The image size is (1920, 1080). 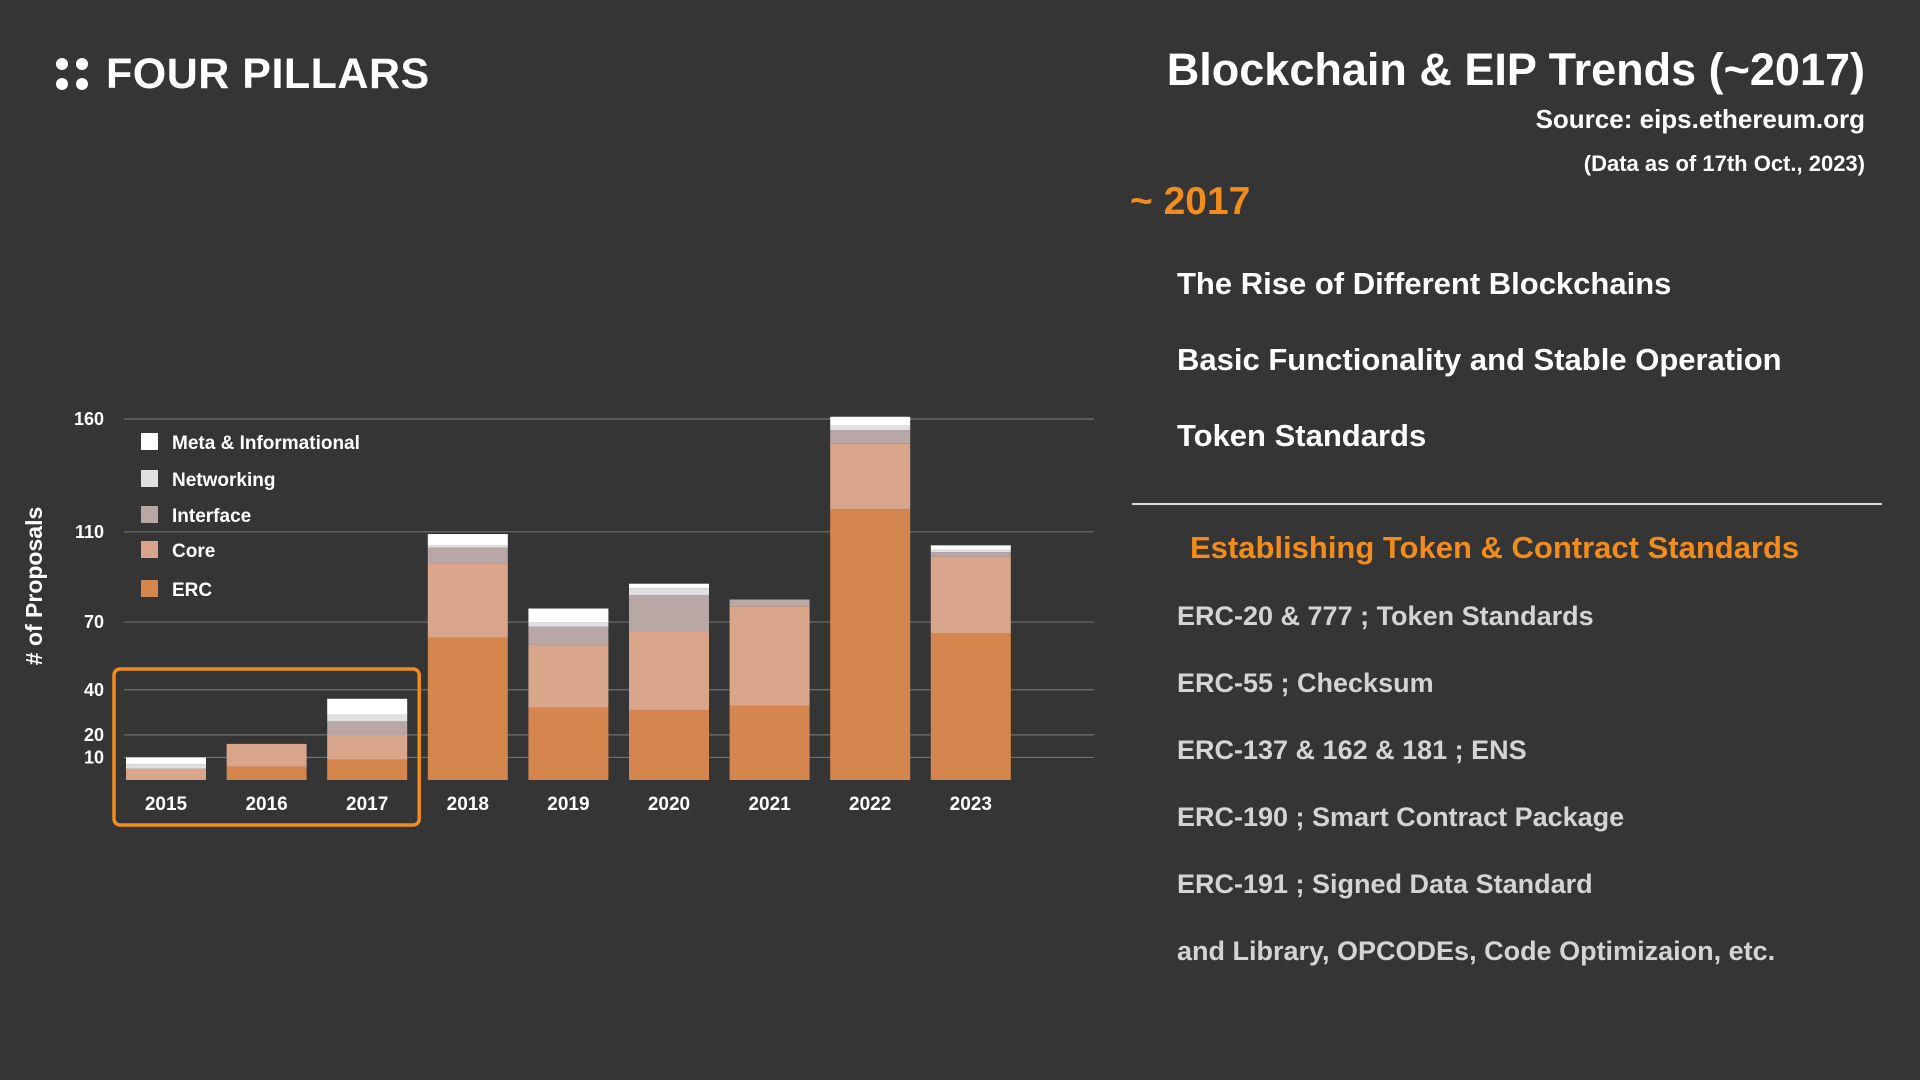 What do you see at coordinates (669, 591) in the screenshot?
I see `bar-networking-2020` at bounding box center [669, 591].